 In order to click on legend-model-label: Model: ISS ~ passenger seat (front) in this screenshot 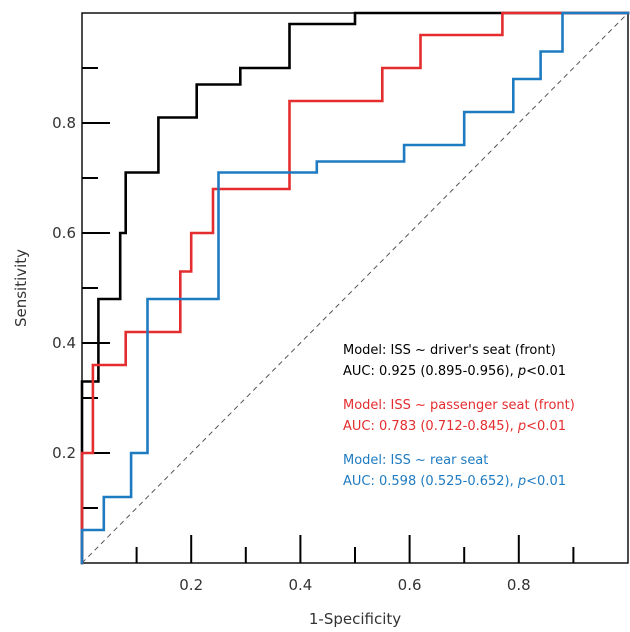, I will do `click(459, 405)`.